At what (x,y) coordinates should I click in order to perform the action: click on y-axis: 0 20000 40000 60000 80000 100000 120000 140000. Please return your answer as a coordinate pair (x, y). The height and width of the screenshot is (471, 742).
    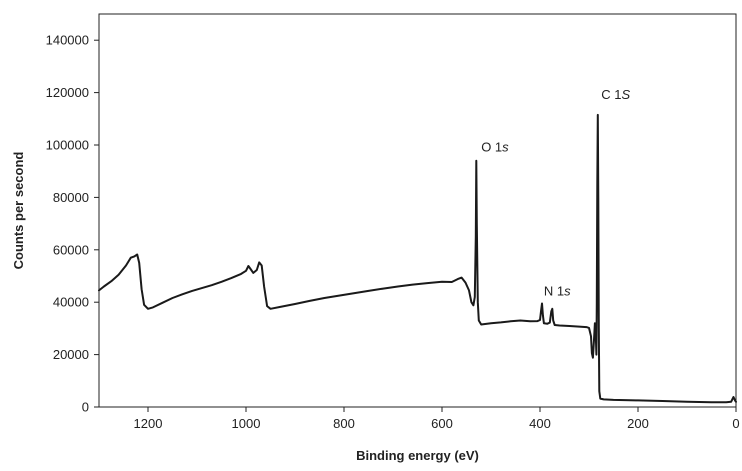
    Looking at the image, I should click on (72, 224).